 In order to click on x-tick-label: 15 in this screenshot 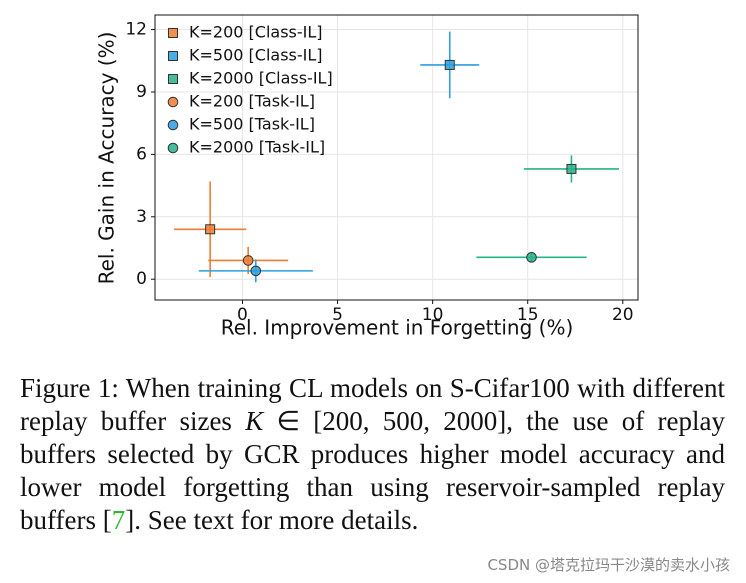, I will do `click(528, 315)`.